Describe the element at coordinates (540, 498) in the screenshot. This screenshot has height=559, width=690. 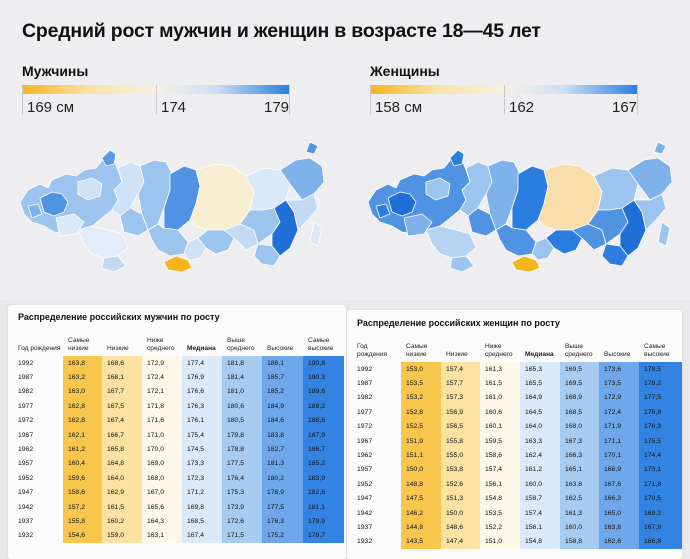
I see `height-cell: 158,7` at that location.